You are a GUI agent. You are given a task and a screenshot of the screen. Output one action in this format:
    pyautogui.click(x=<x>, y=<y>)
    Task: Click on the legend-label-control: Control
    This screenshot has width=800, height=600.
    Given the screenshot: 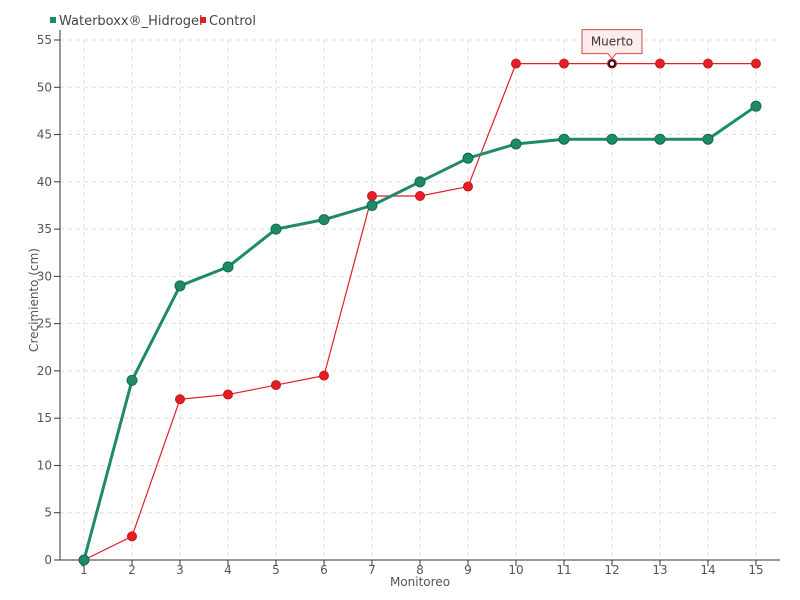 What is the action you would take?
    pyautogui.click(x=232, y=21)
    